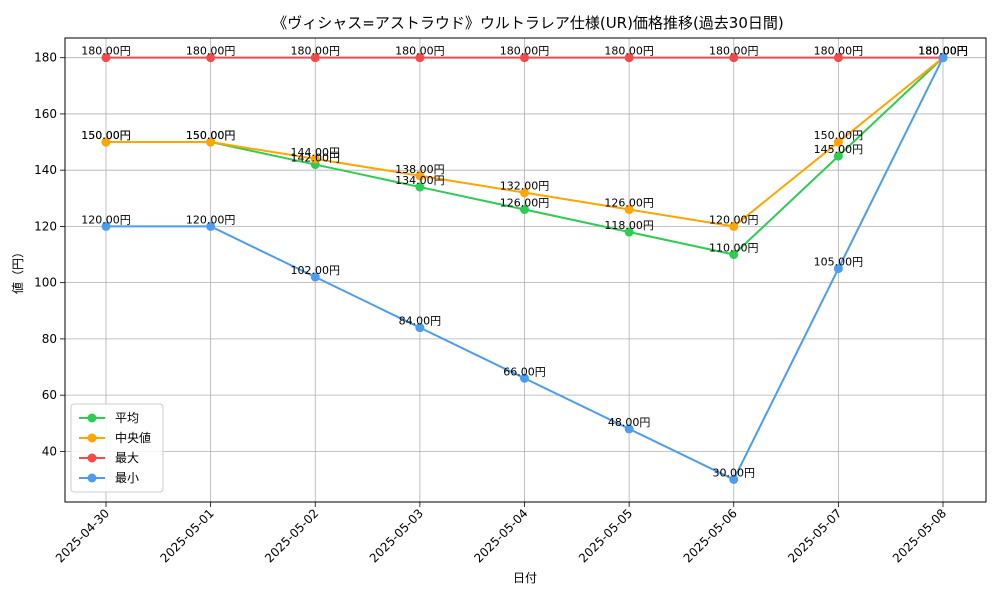 Image resolution: width=1000 pixels, height=600 pixels. I want to click on data-label: 30.00円, so click(734, 473).